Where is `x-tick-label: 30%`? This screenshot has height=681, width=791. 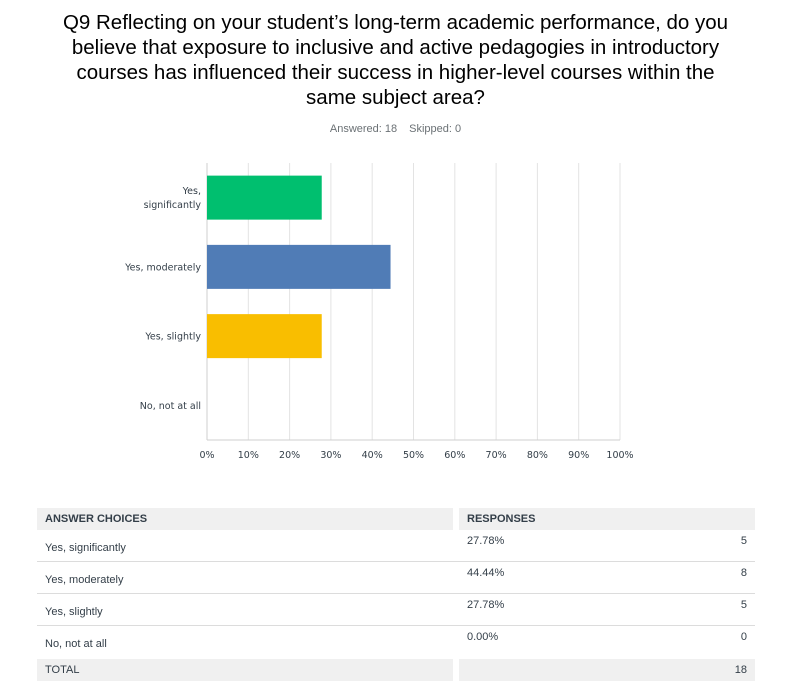 x-tick-label: 30% is located at coordinates (330, 455).